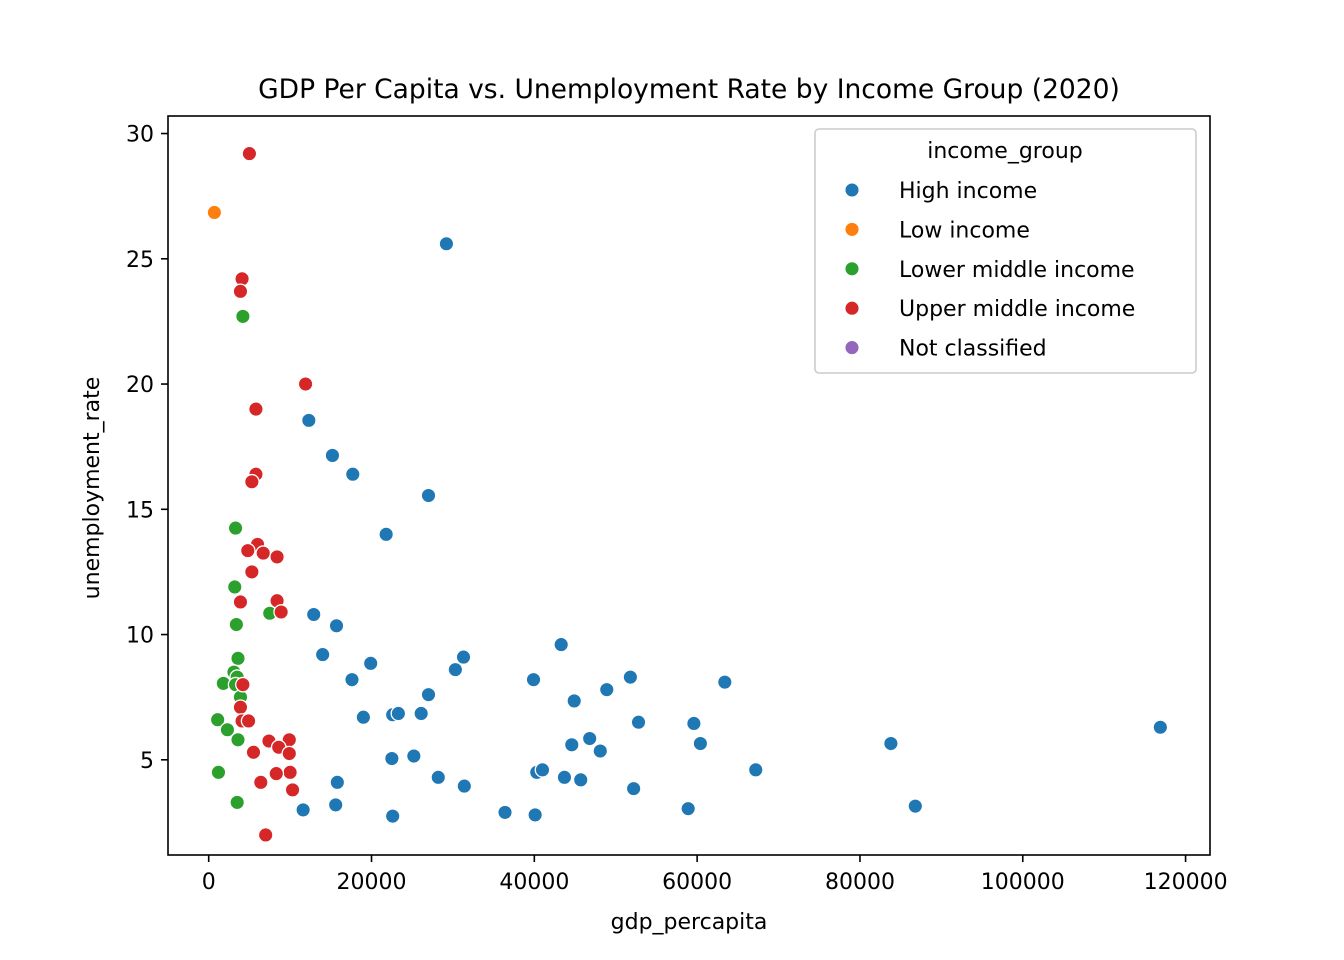 The height and width of the screenshot is (960, 1344). What do you see at coordinates (1186, 882) in the screenshot?
I see `x-tick-label: 120000` at bounding box center [1186, 882].